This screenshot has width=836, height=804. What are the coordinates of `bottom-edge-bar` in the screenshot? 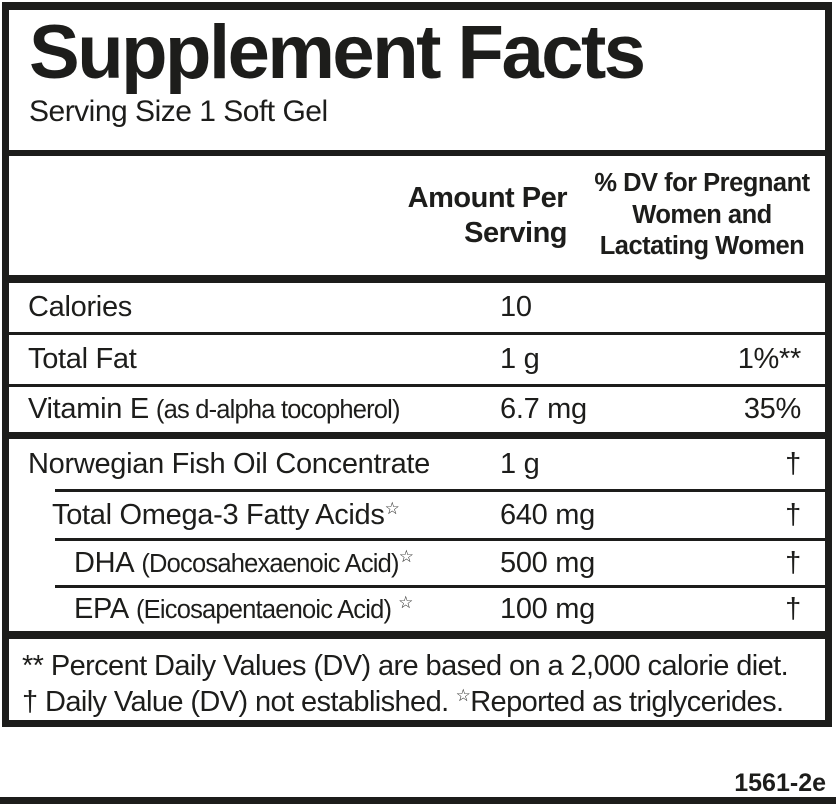 It's located at (418, 800).